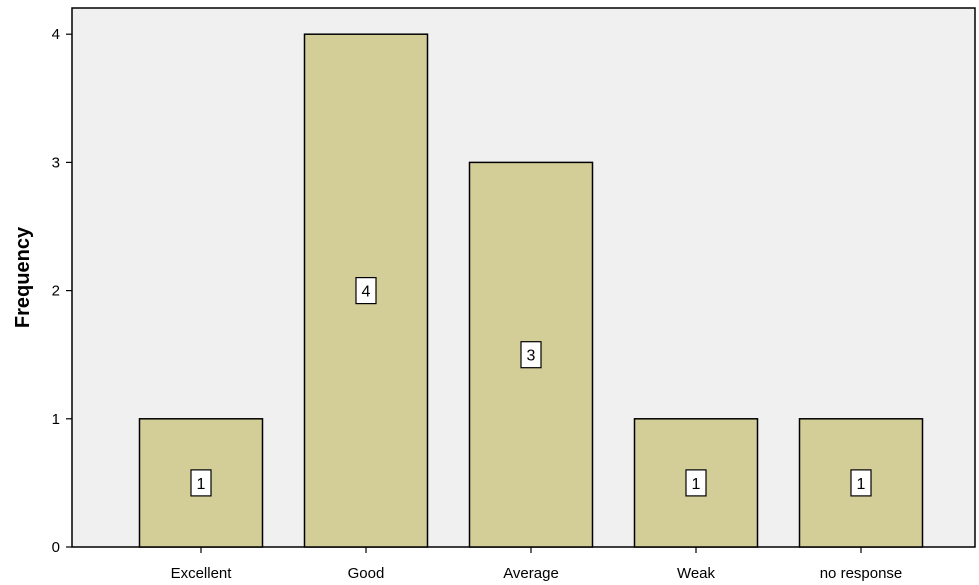 The image size is (979, 585). What do you see at coordinates (696, 573) in the screenshot?
I see `x-tick-label: Weak` at bounding box center [696, 573].